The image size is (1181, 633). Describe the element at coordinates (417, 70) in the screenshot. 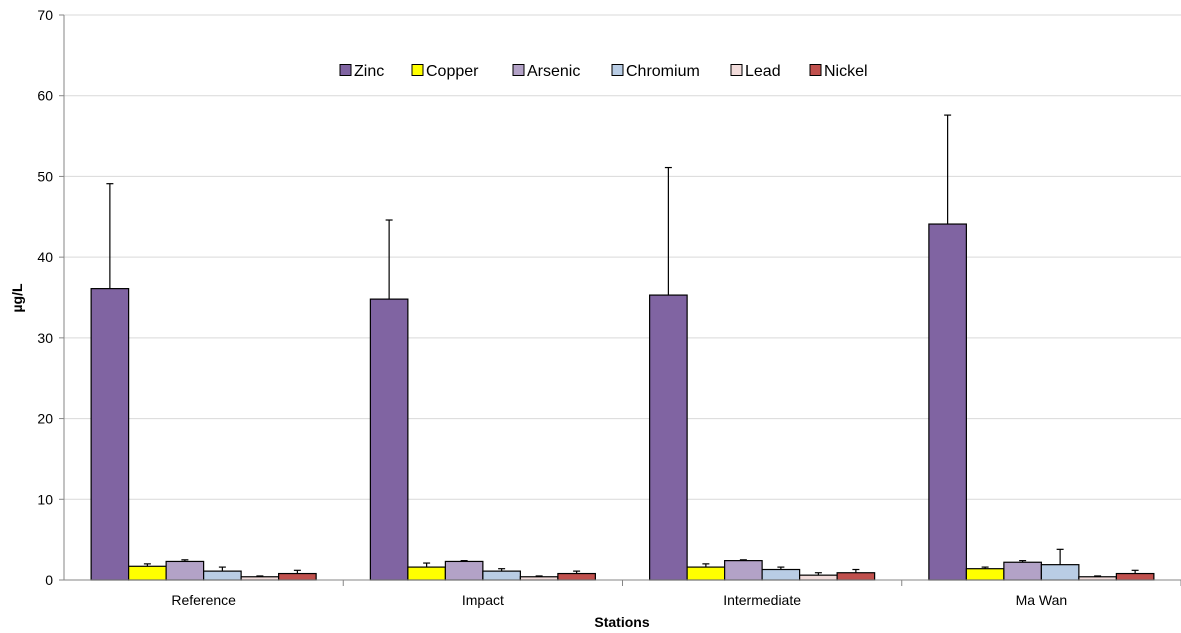

I see `legend-swatch-copper` at that location.